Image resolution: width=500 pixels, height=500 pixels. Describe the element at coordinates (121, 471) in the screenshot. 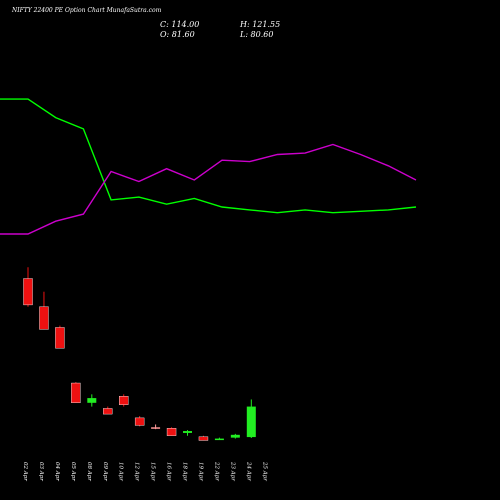

I see `x-tick-label: 10 Apr` at that location.